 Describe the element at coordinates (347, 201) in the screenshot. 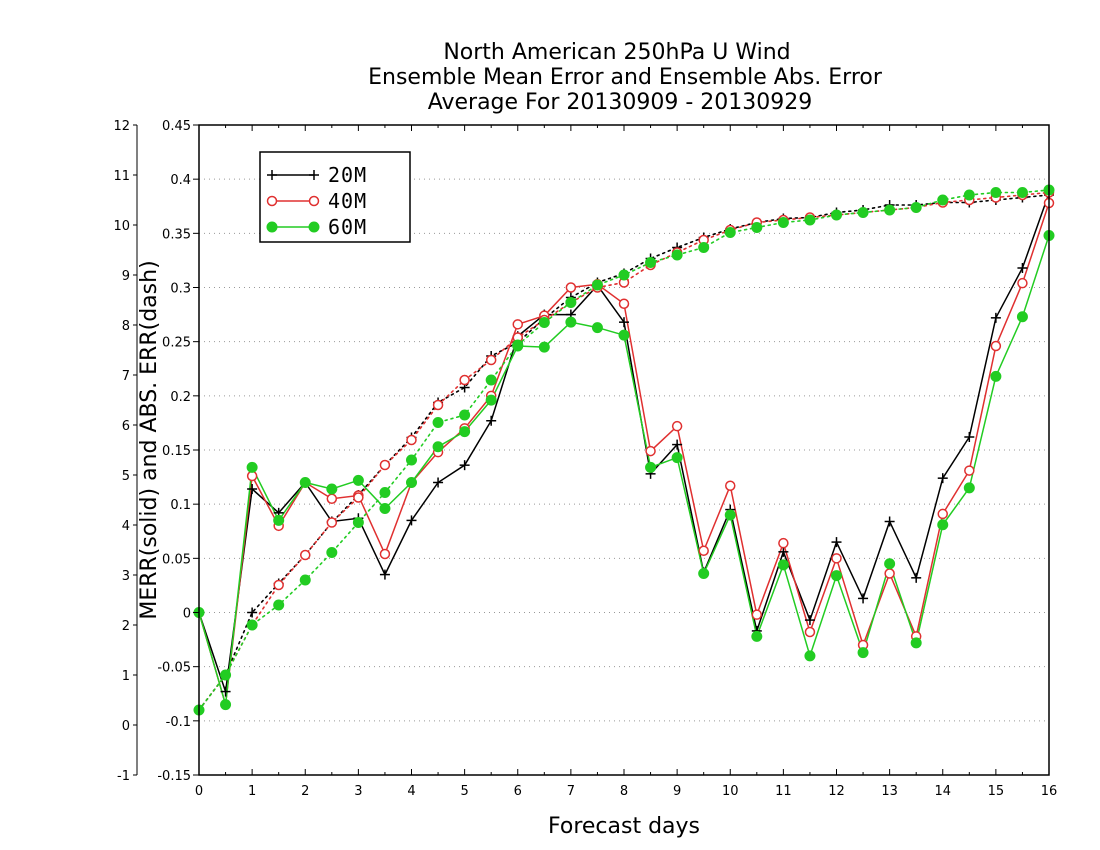

I see `legend-label: 40M` at that location.